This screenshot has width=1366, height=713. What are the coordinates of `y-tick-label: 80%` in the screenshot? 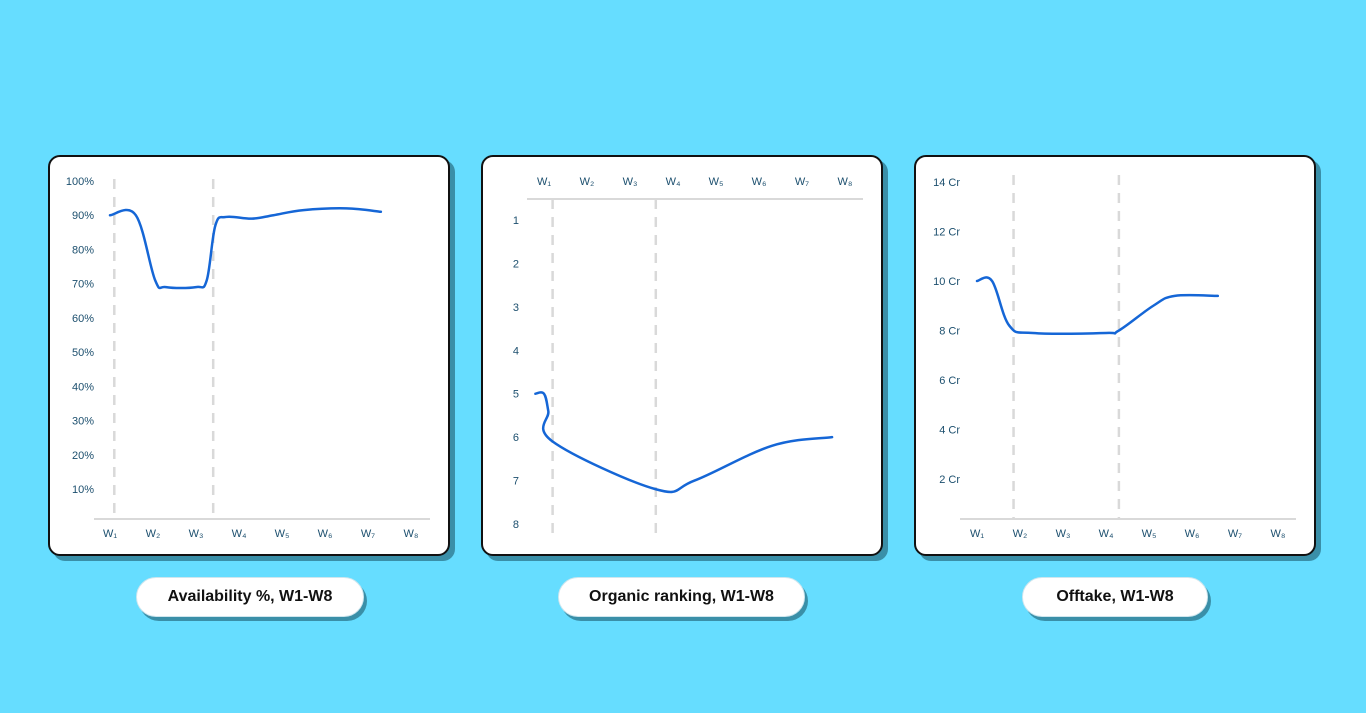 It's located at (83, 250).